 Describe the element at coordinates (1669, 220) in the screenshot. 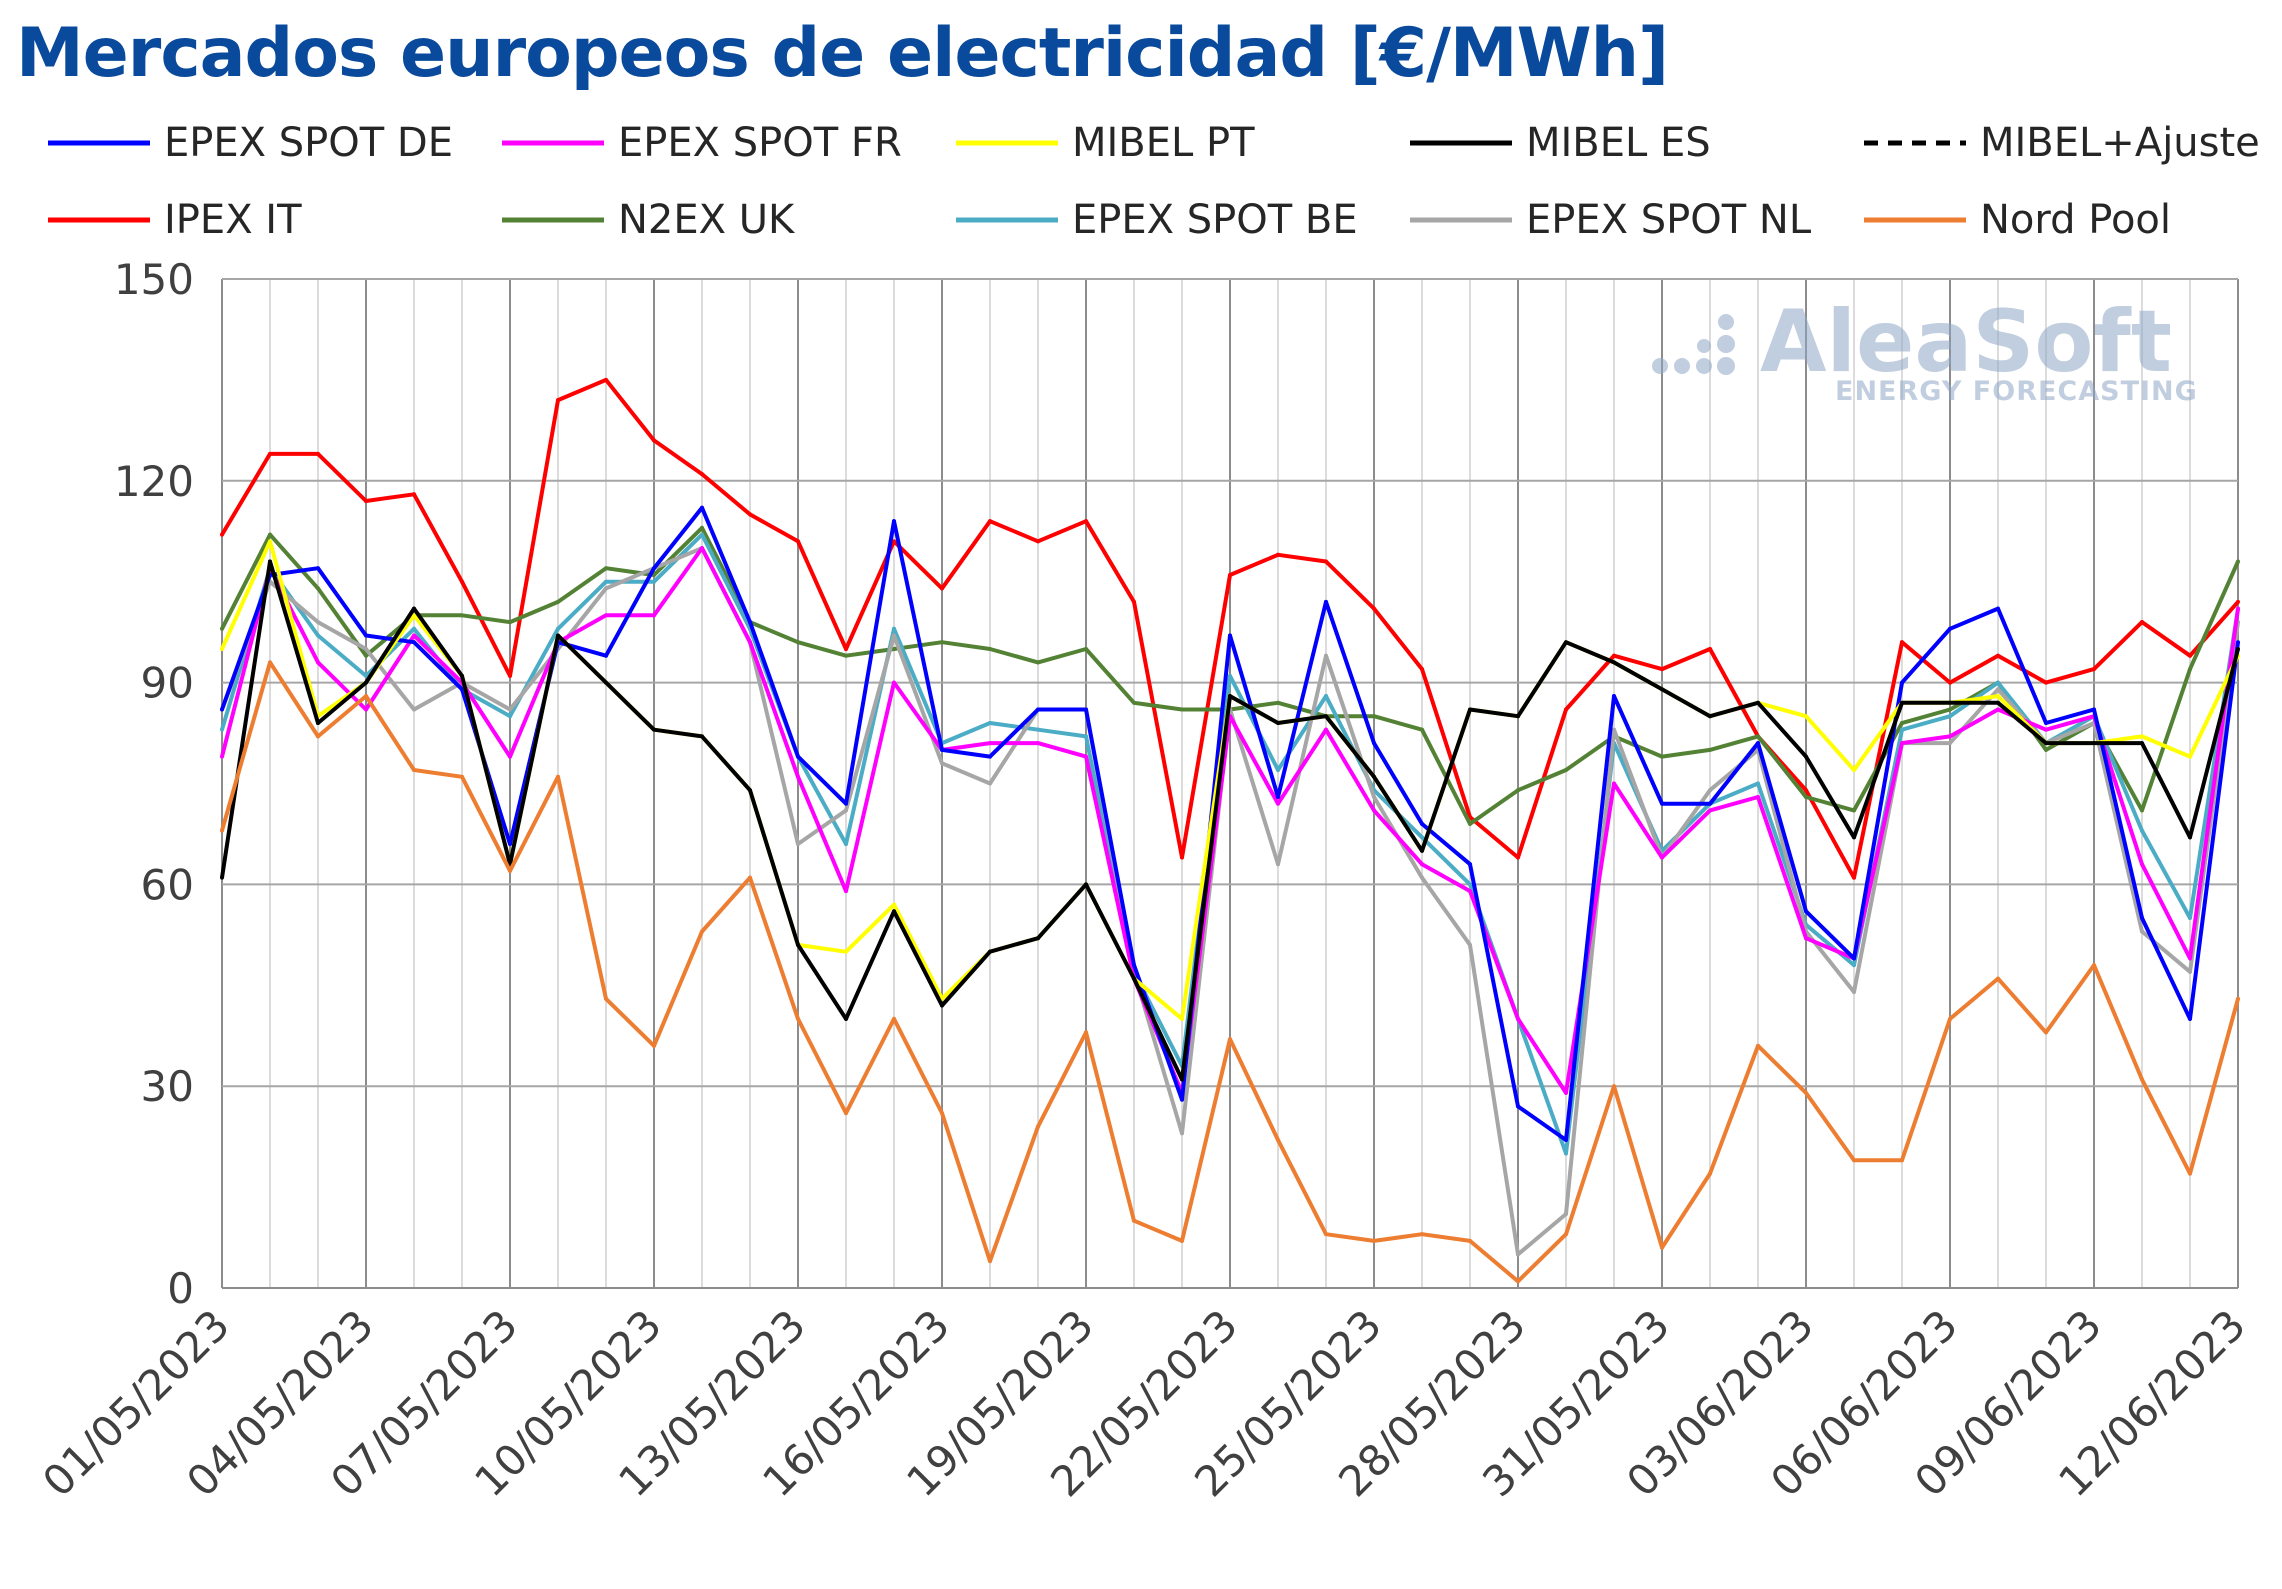

I see `legend-label: EPEX SPOT NL` at that location.